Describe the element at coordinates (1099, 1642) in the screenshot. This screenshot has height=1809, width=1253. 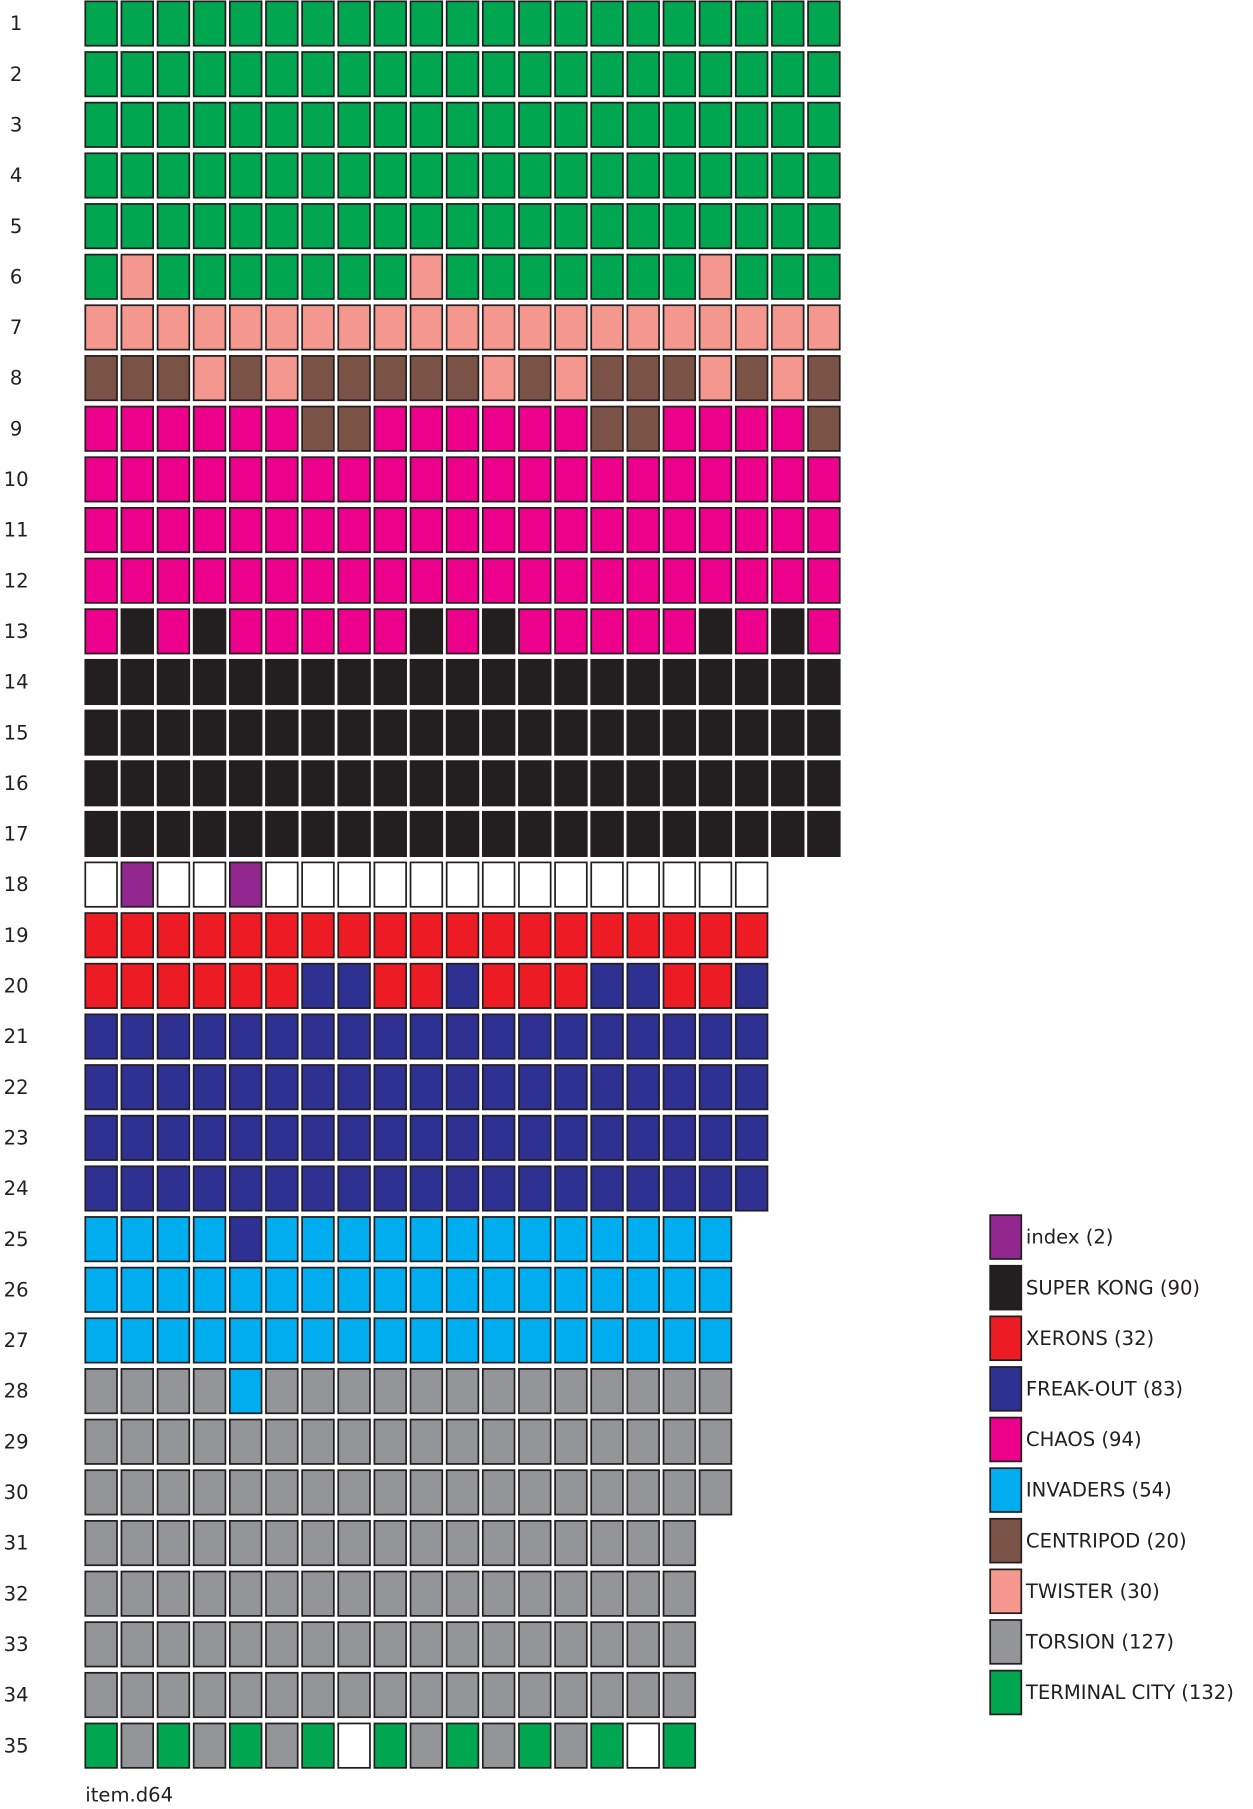
I see `legend-label: TORSION (127)` at that location.